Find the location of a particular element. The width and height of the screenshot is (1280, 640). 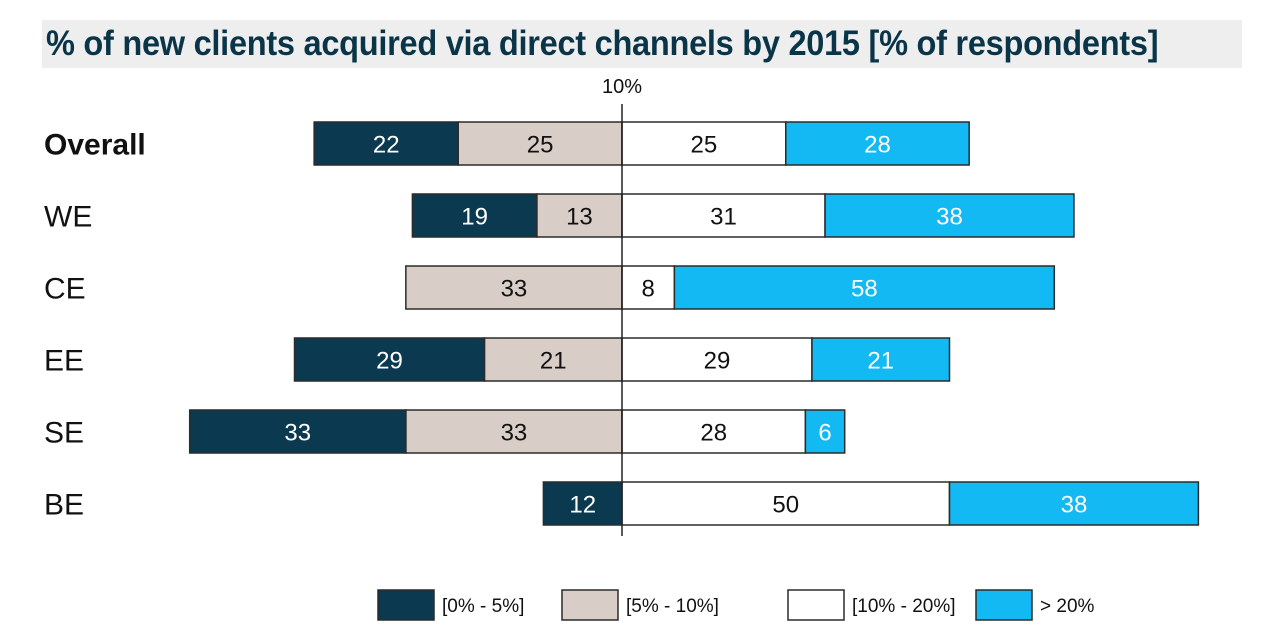

category-label: WE is located at coordinates (68, 217).